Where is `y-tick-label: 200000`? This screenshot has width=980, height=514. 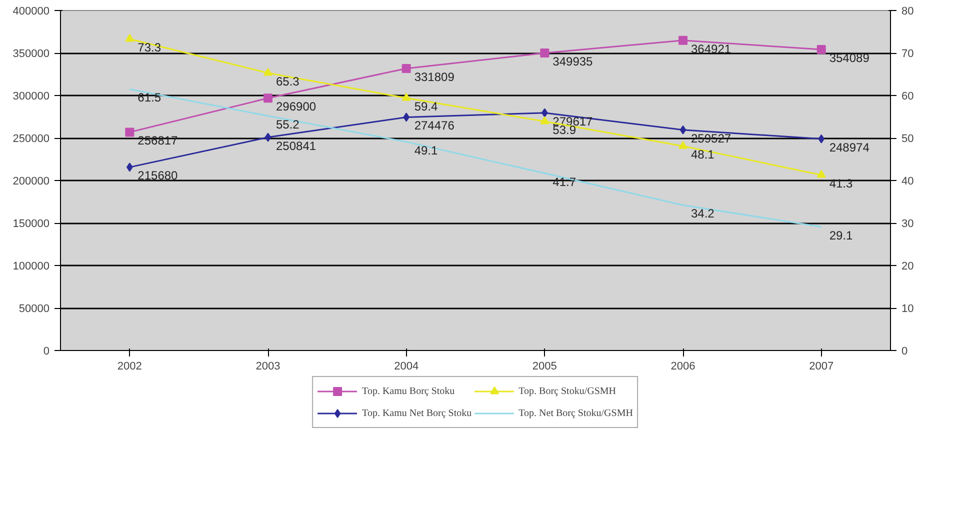
y-tick-label: 200000 is located at coordinates (31, 182).